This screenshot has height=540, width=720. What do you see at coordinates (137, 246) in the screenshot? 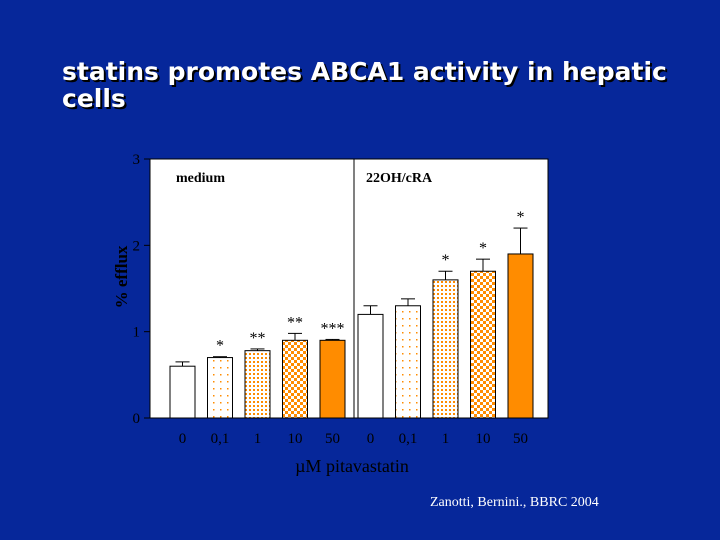
I see `y-tick-label: 2` at bounding box center [137, 246].